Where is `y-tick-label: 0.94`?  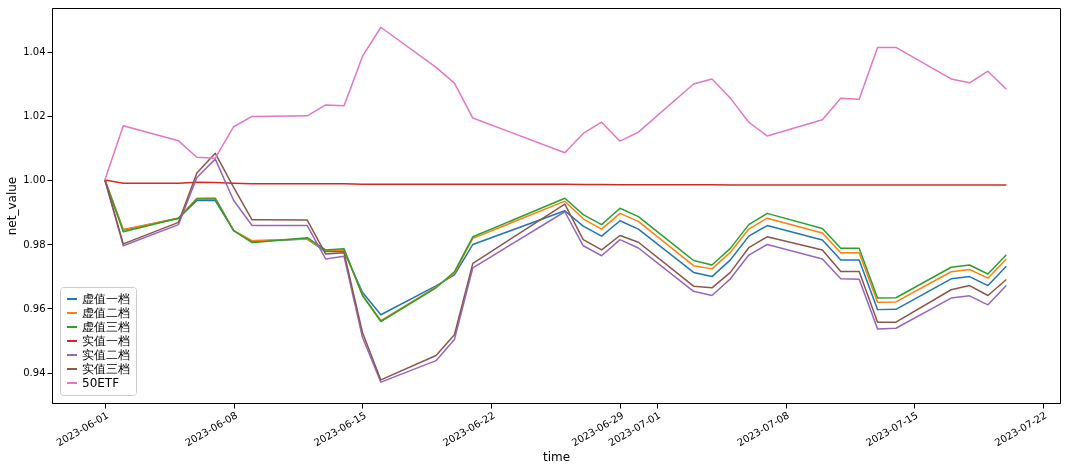
y-tick-label: 0.94 is located at coordinates (34, 373).